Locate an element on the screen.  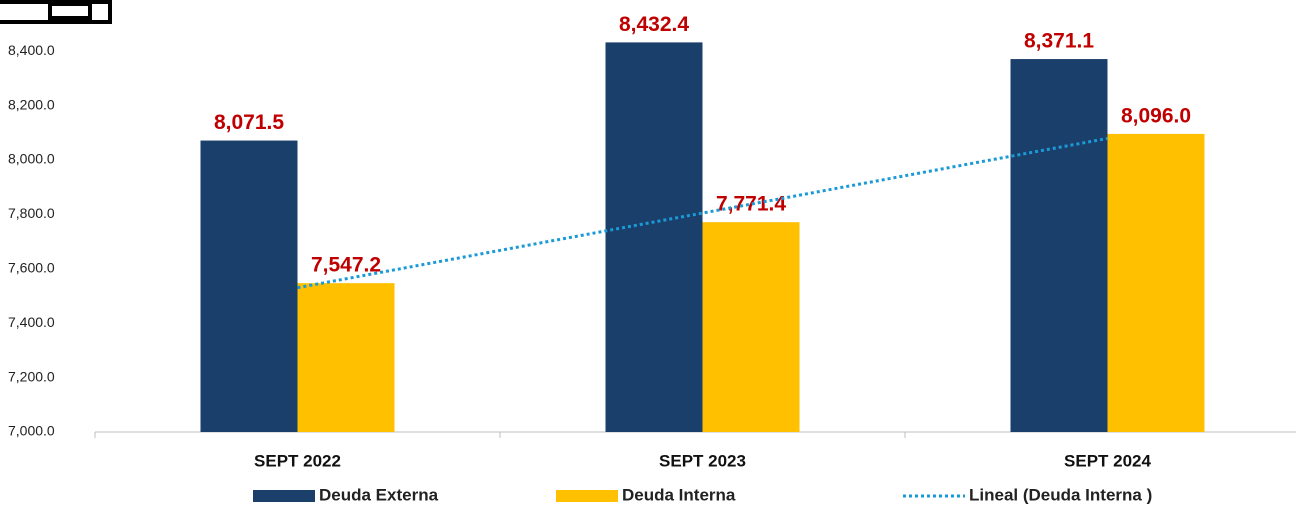
legend-label: Deuda Interna is located at coordinates (679, 494).